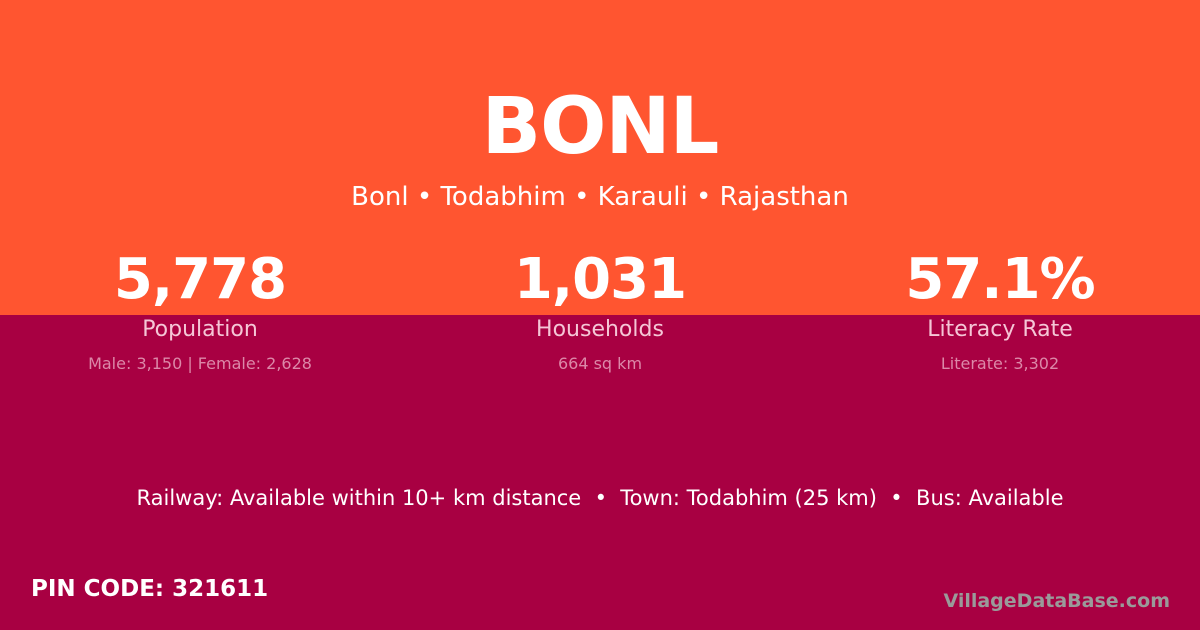 The width and height of the screenshot is (1200, 630). I want to click on stat-label: Population, so click(200, 329).